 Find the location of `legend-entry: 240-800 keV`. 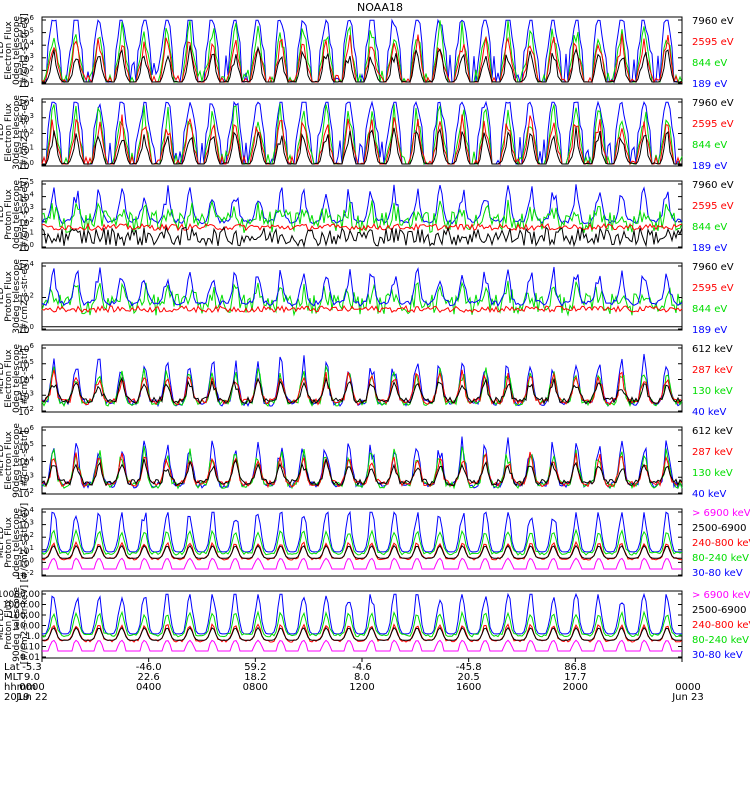

legend-entry: 240-800 keV is located at coordinates (721, 625).